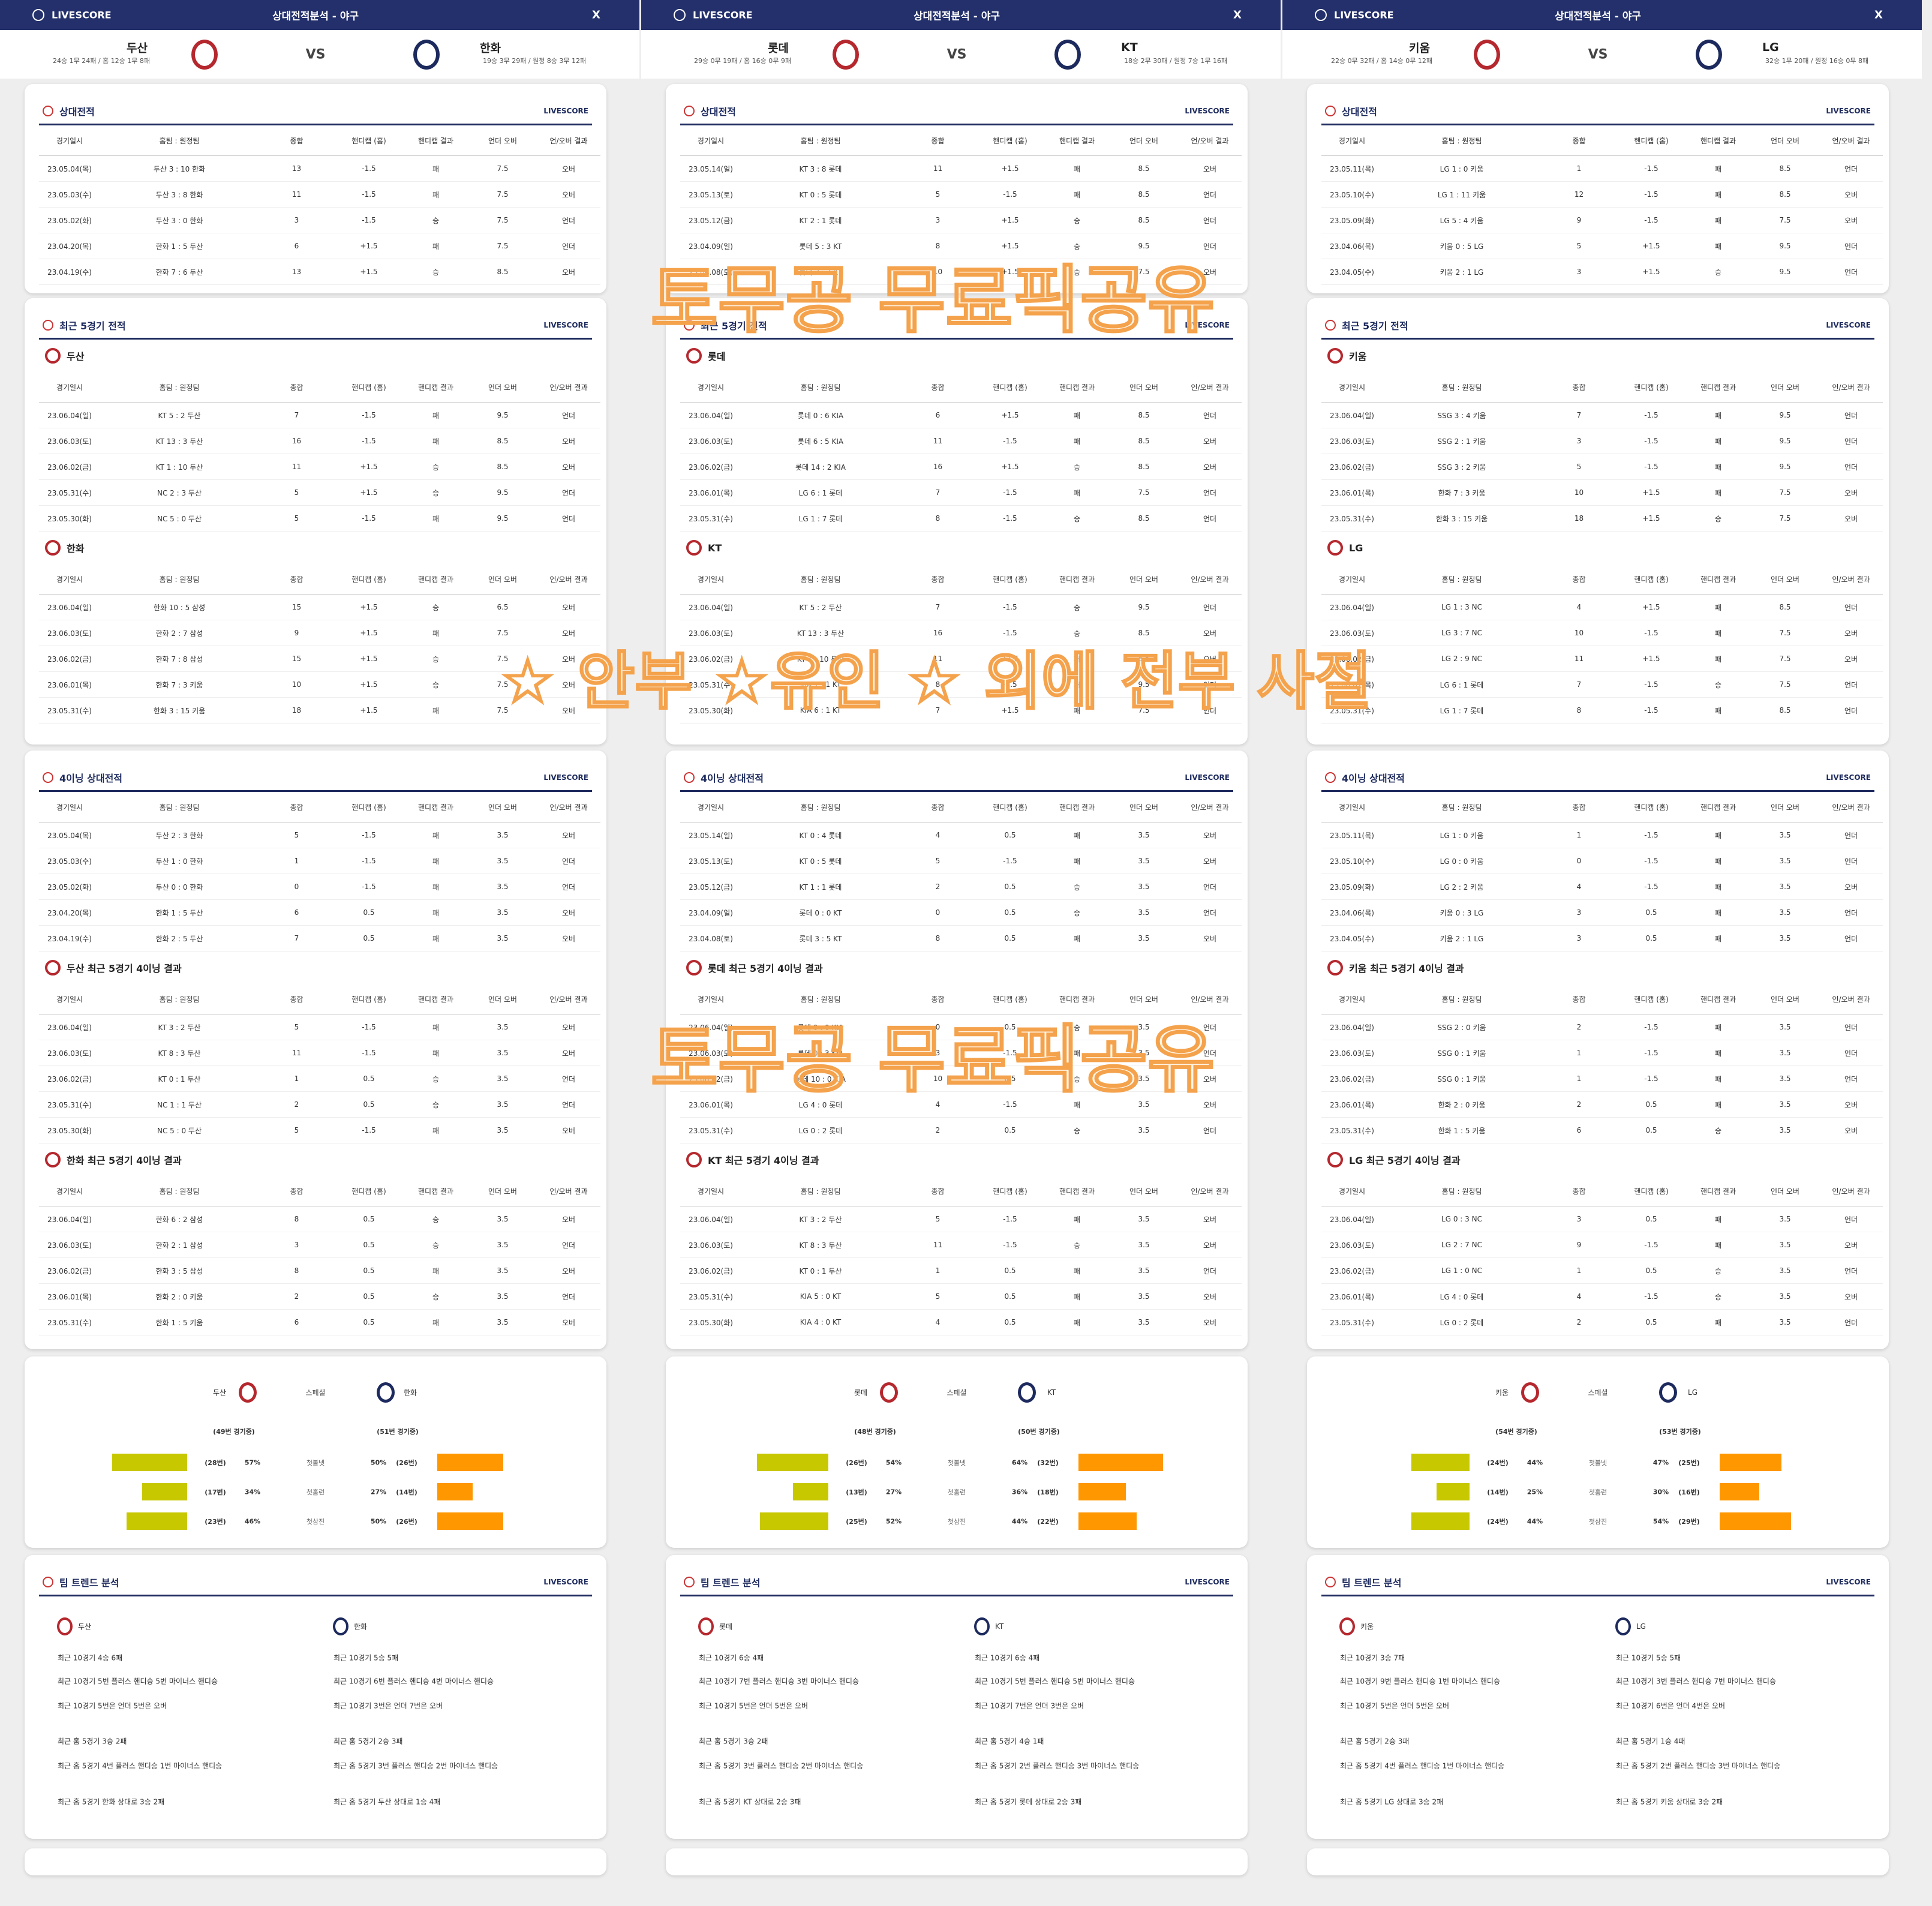 This screenshot has height=1906, width=1932. What do you see at coordinates (1579, 1078) in the screenshot?
I see `table-cell: 1` at bounding box center [1579, 1078].